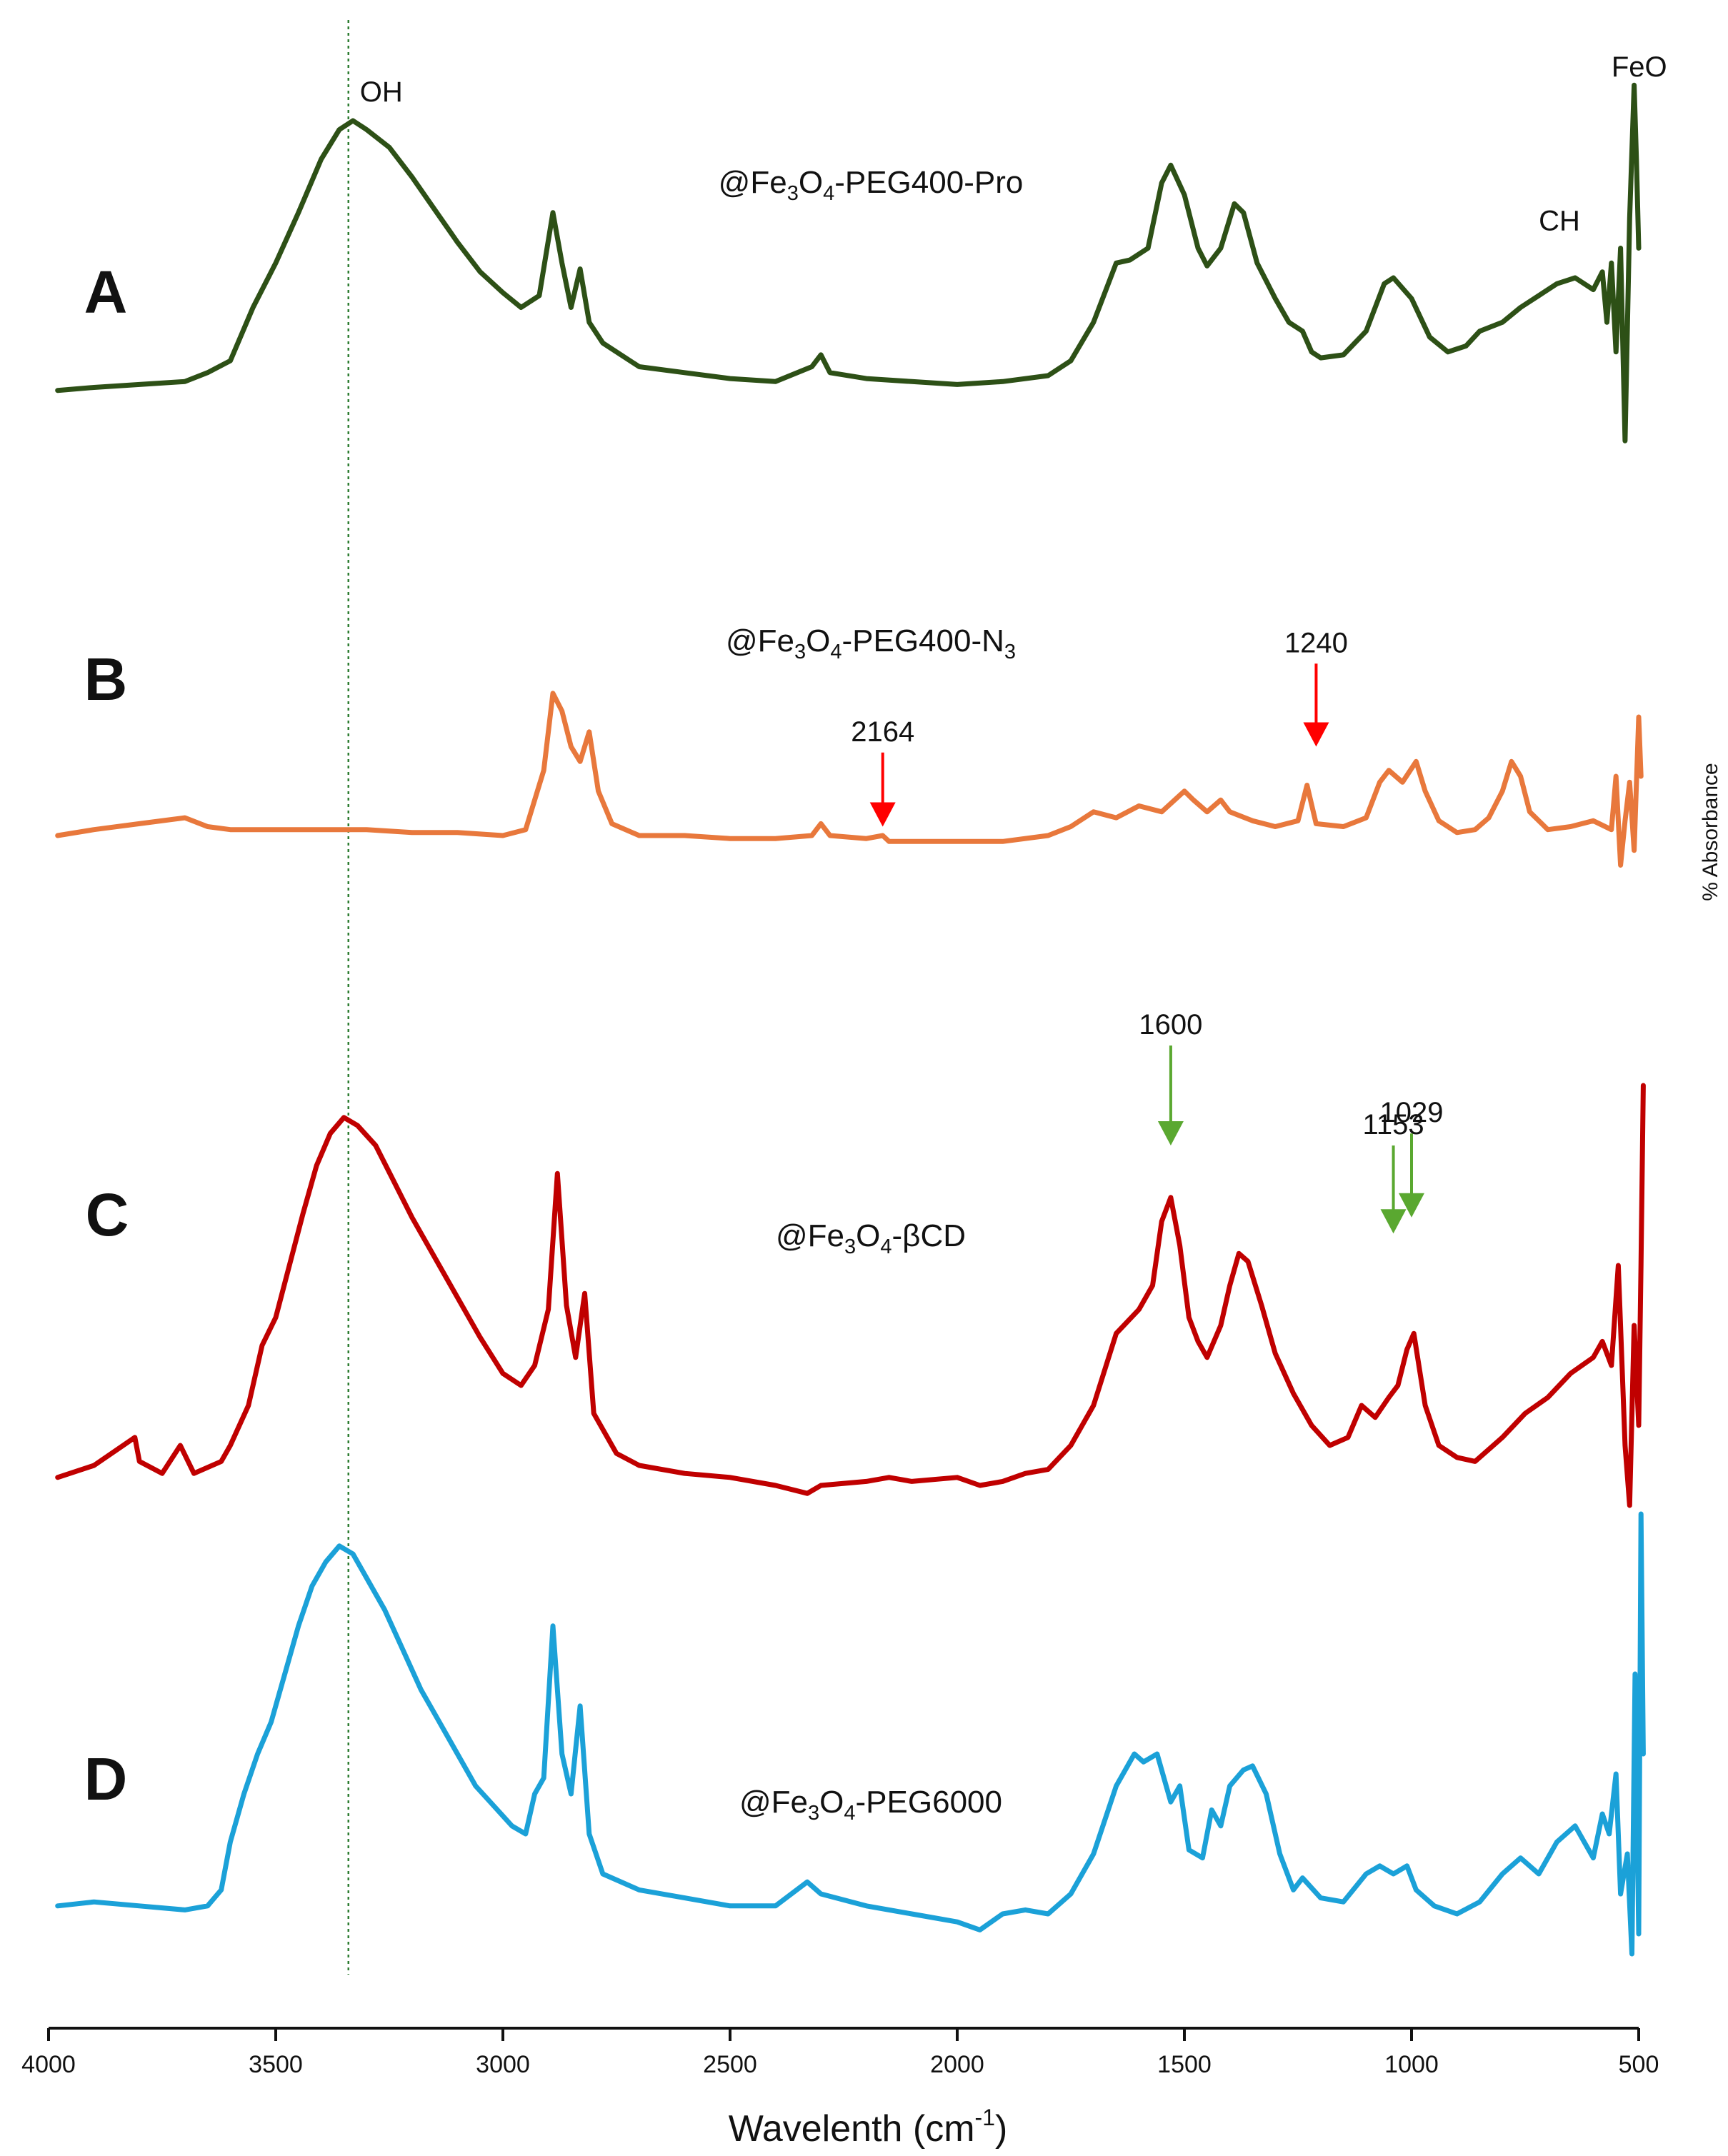 This screenshot has width=1728, height=2156. I want to click on annotation-arrow-2164: 2164, so click(882, 771).